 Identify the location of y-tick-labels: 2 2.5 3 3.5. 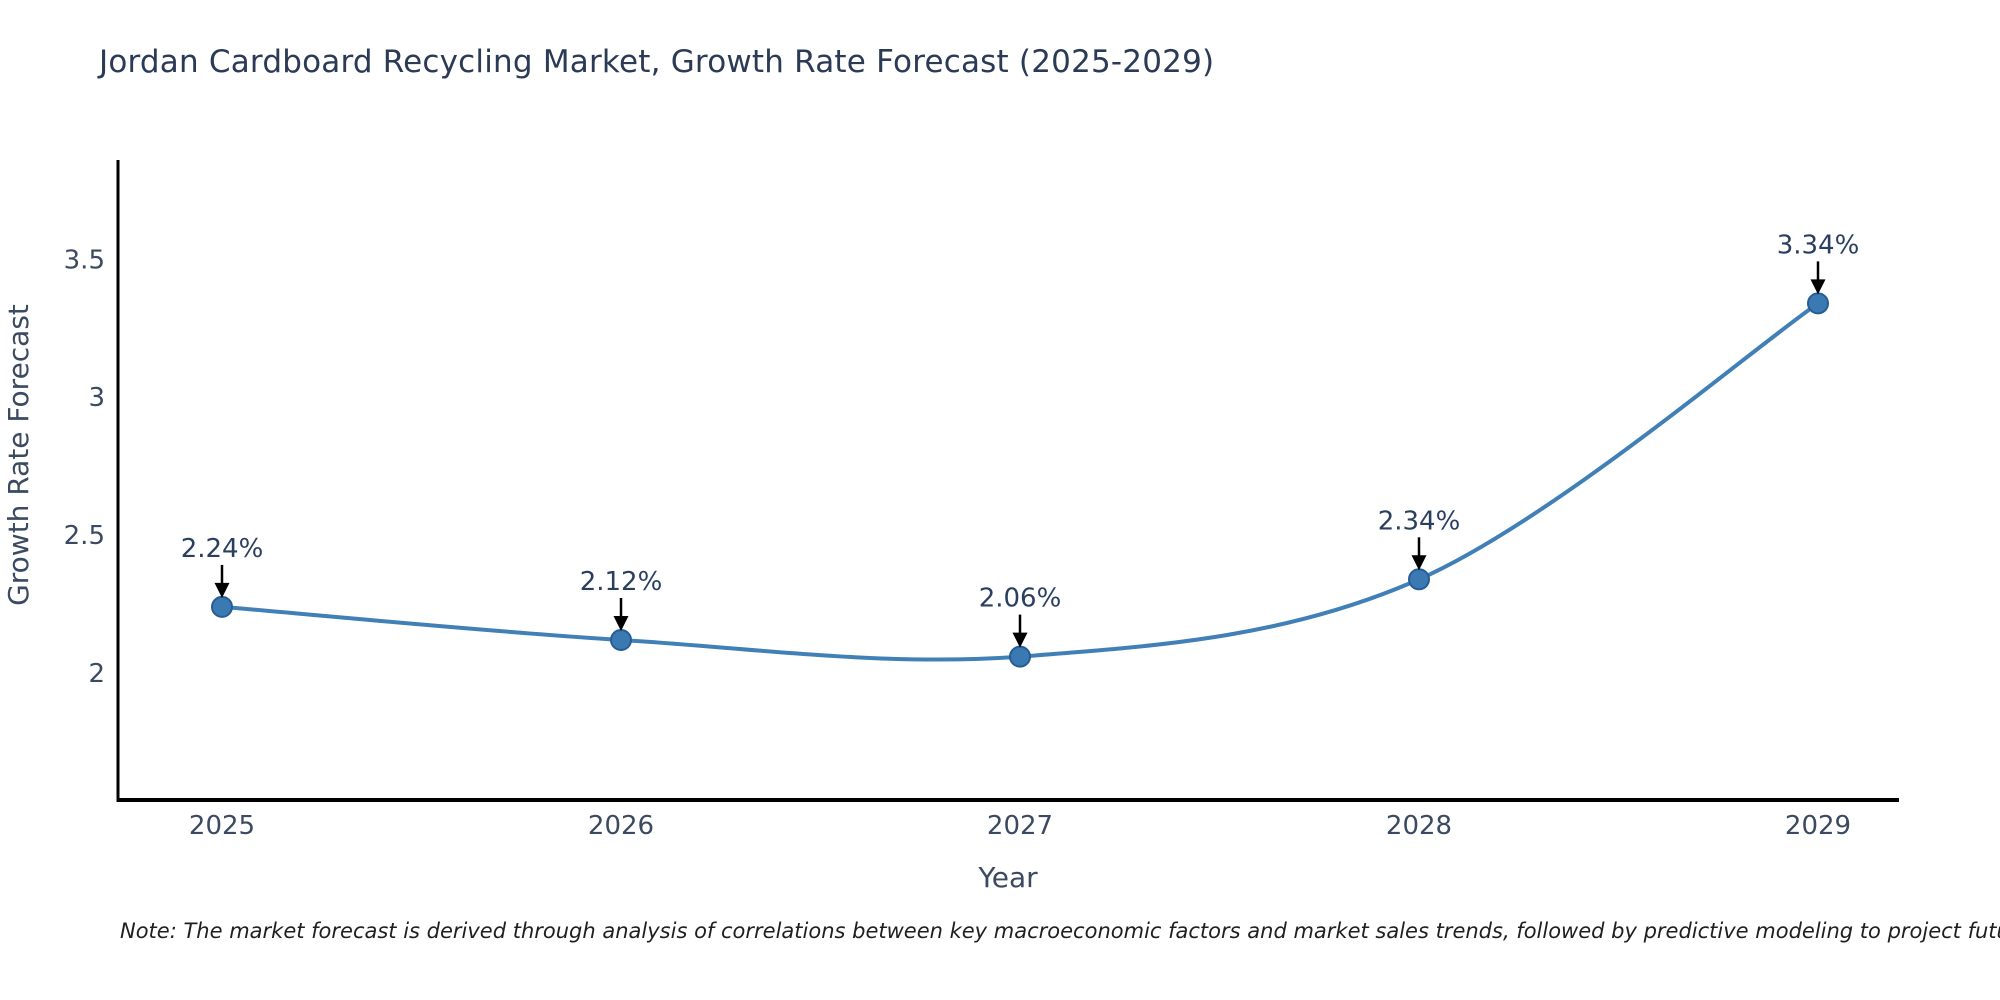
(84, 467).